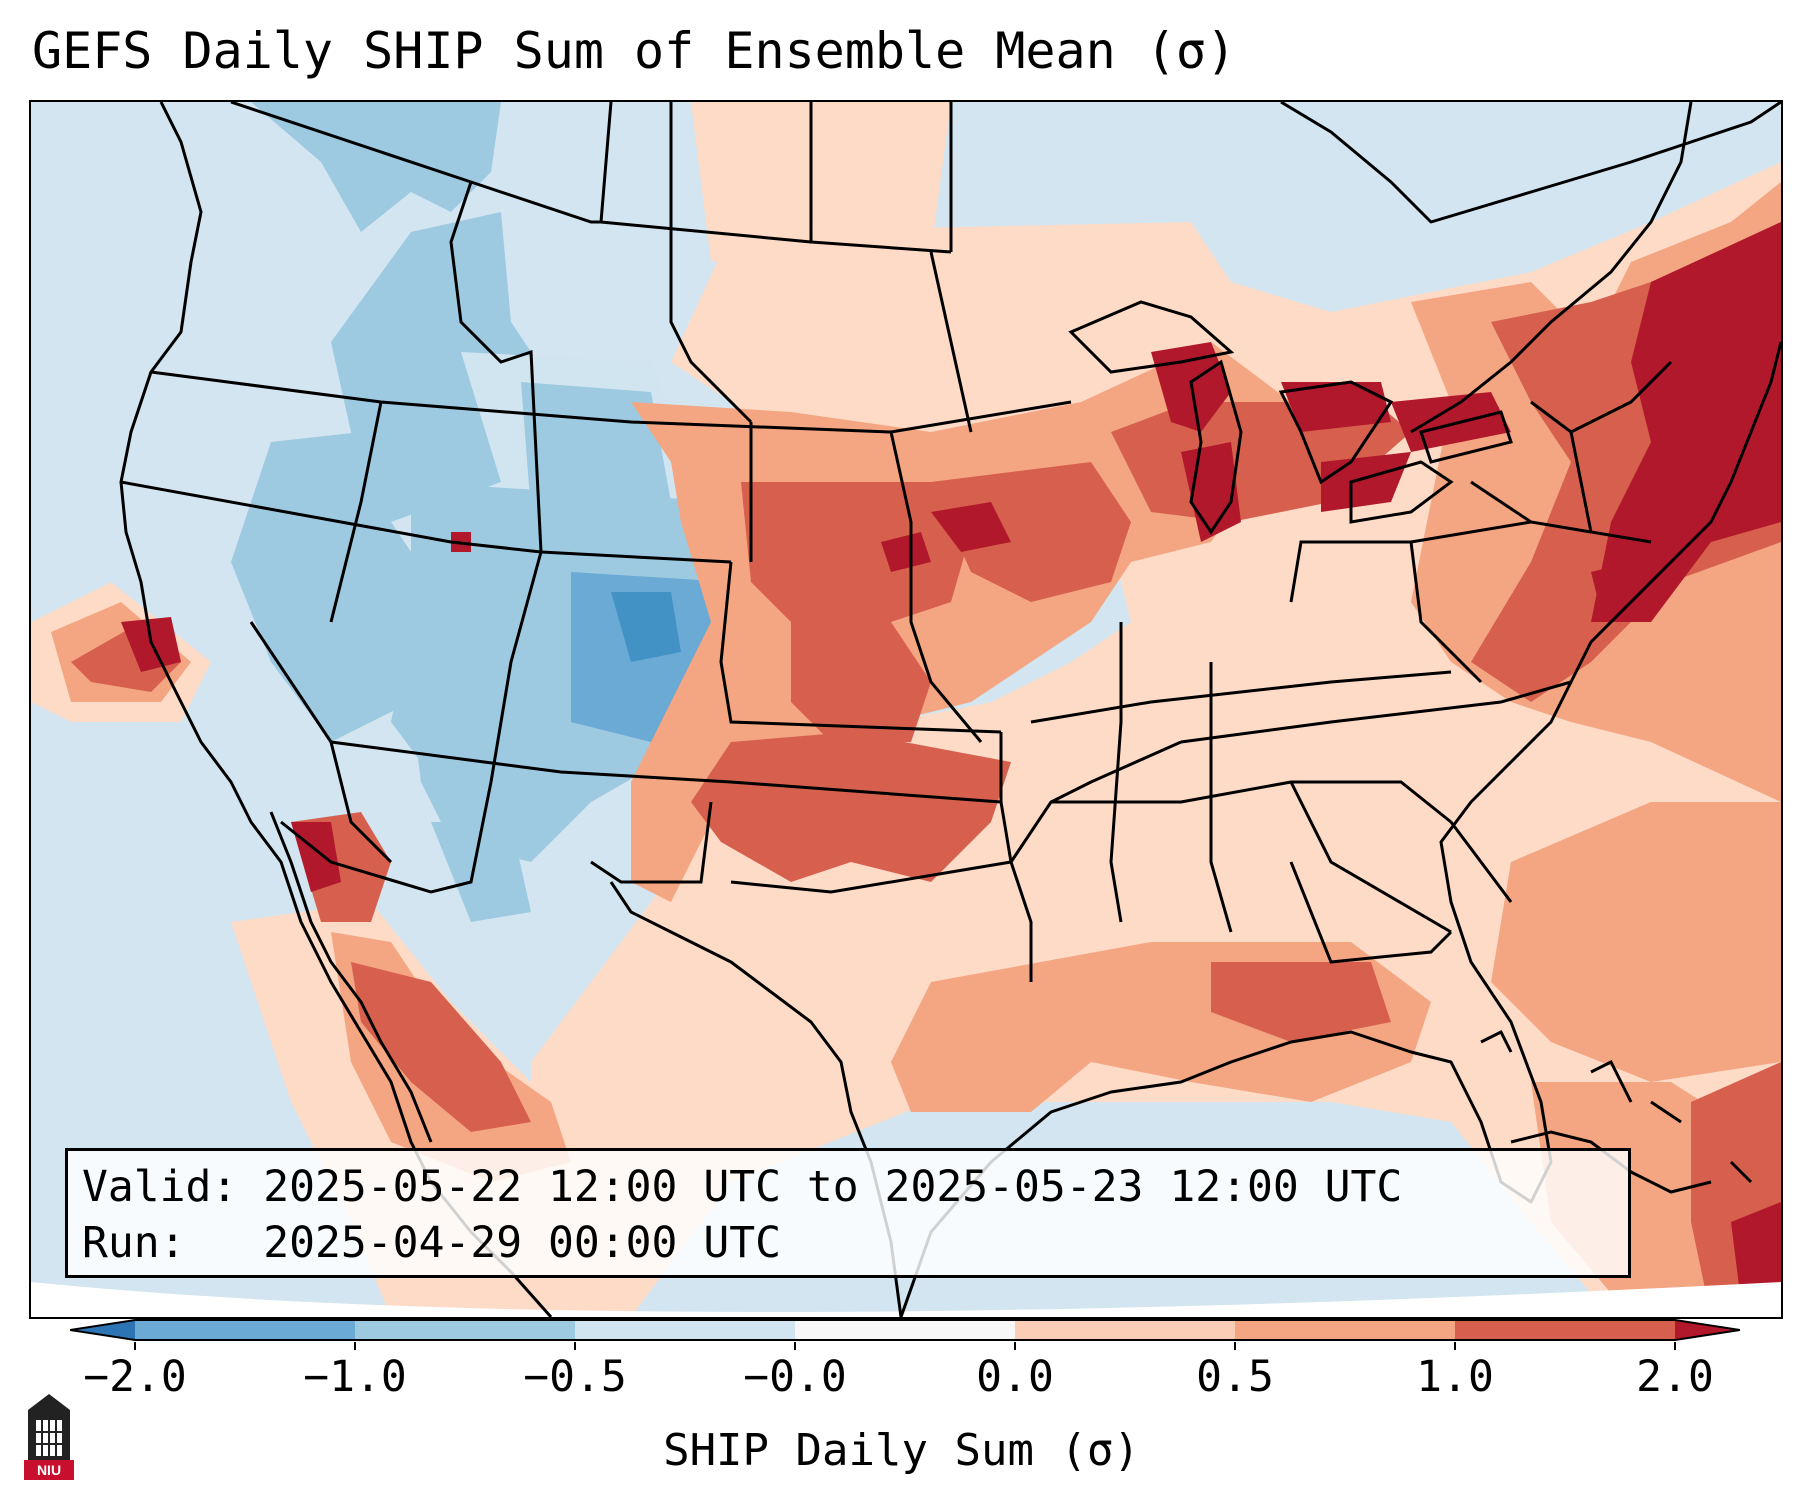  I want to click on run-line: Run: 2025-04-29 00:00 UTC, so click(848, 1243).